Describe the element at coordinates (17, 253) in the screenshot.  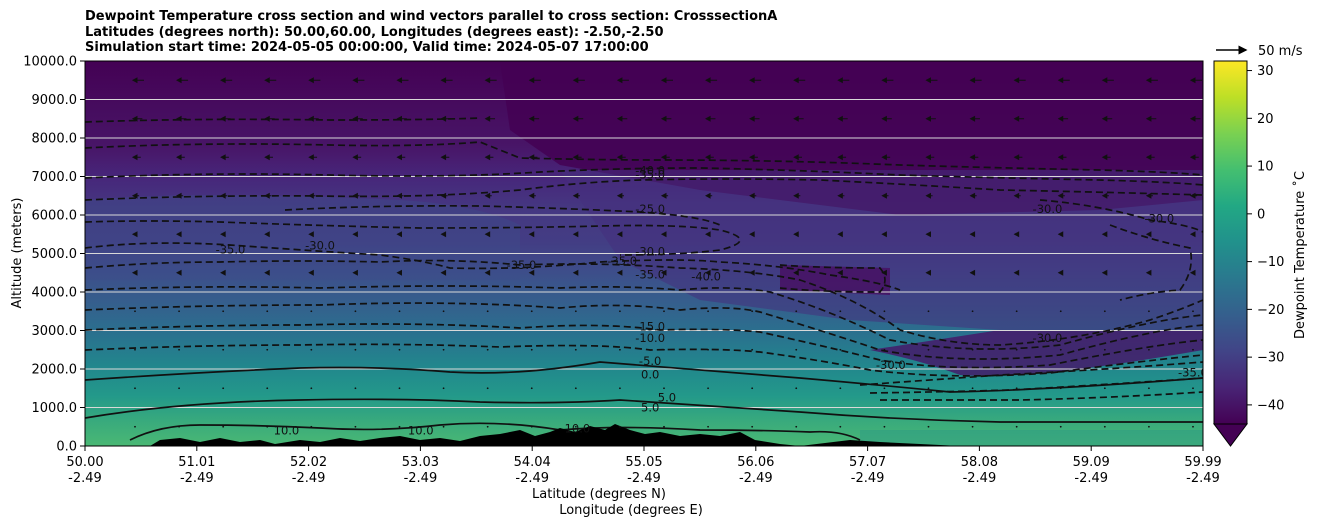
I see `y-axis-label: Altitude (meters)` at that location.